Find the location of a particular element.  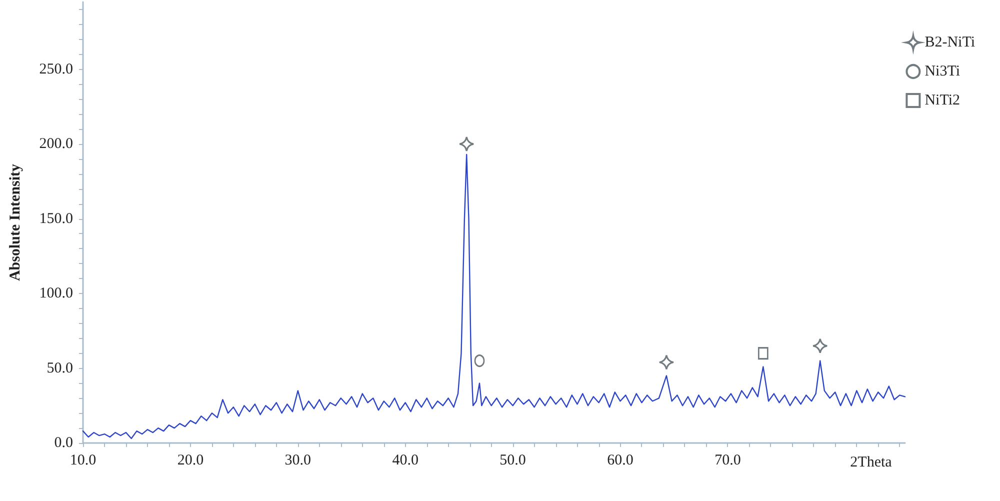

x-tick-label: 10.0 is located at coordinates (83, 460).